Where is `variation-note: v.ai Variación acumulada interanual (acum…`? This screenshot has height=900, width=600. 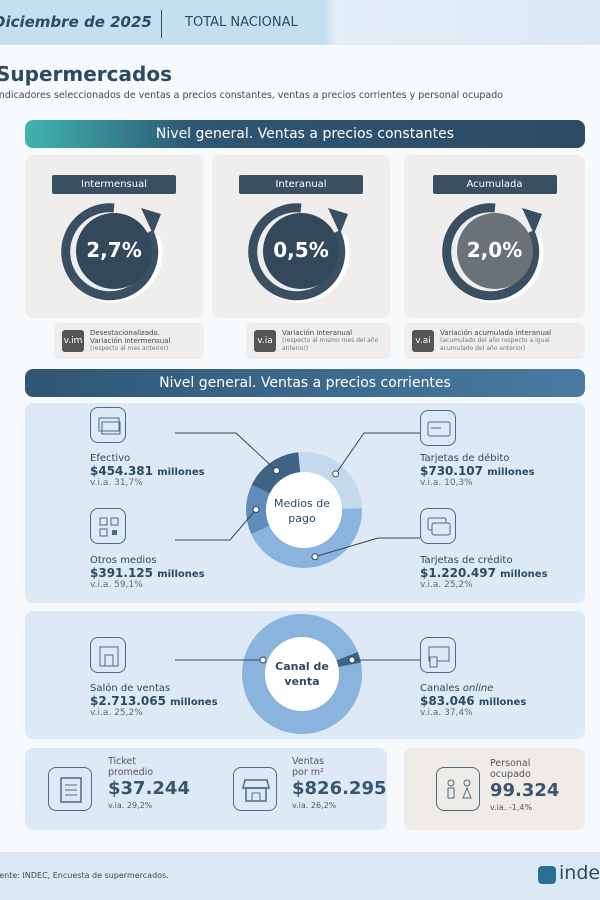 variation-note: v.ai Variación acumulada interanual (acum… is located at coordinates (494, 341).